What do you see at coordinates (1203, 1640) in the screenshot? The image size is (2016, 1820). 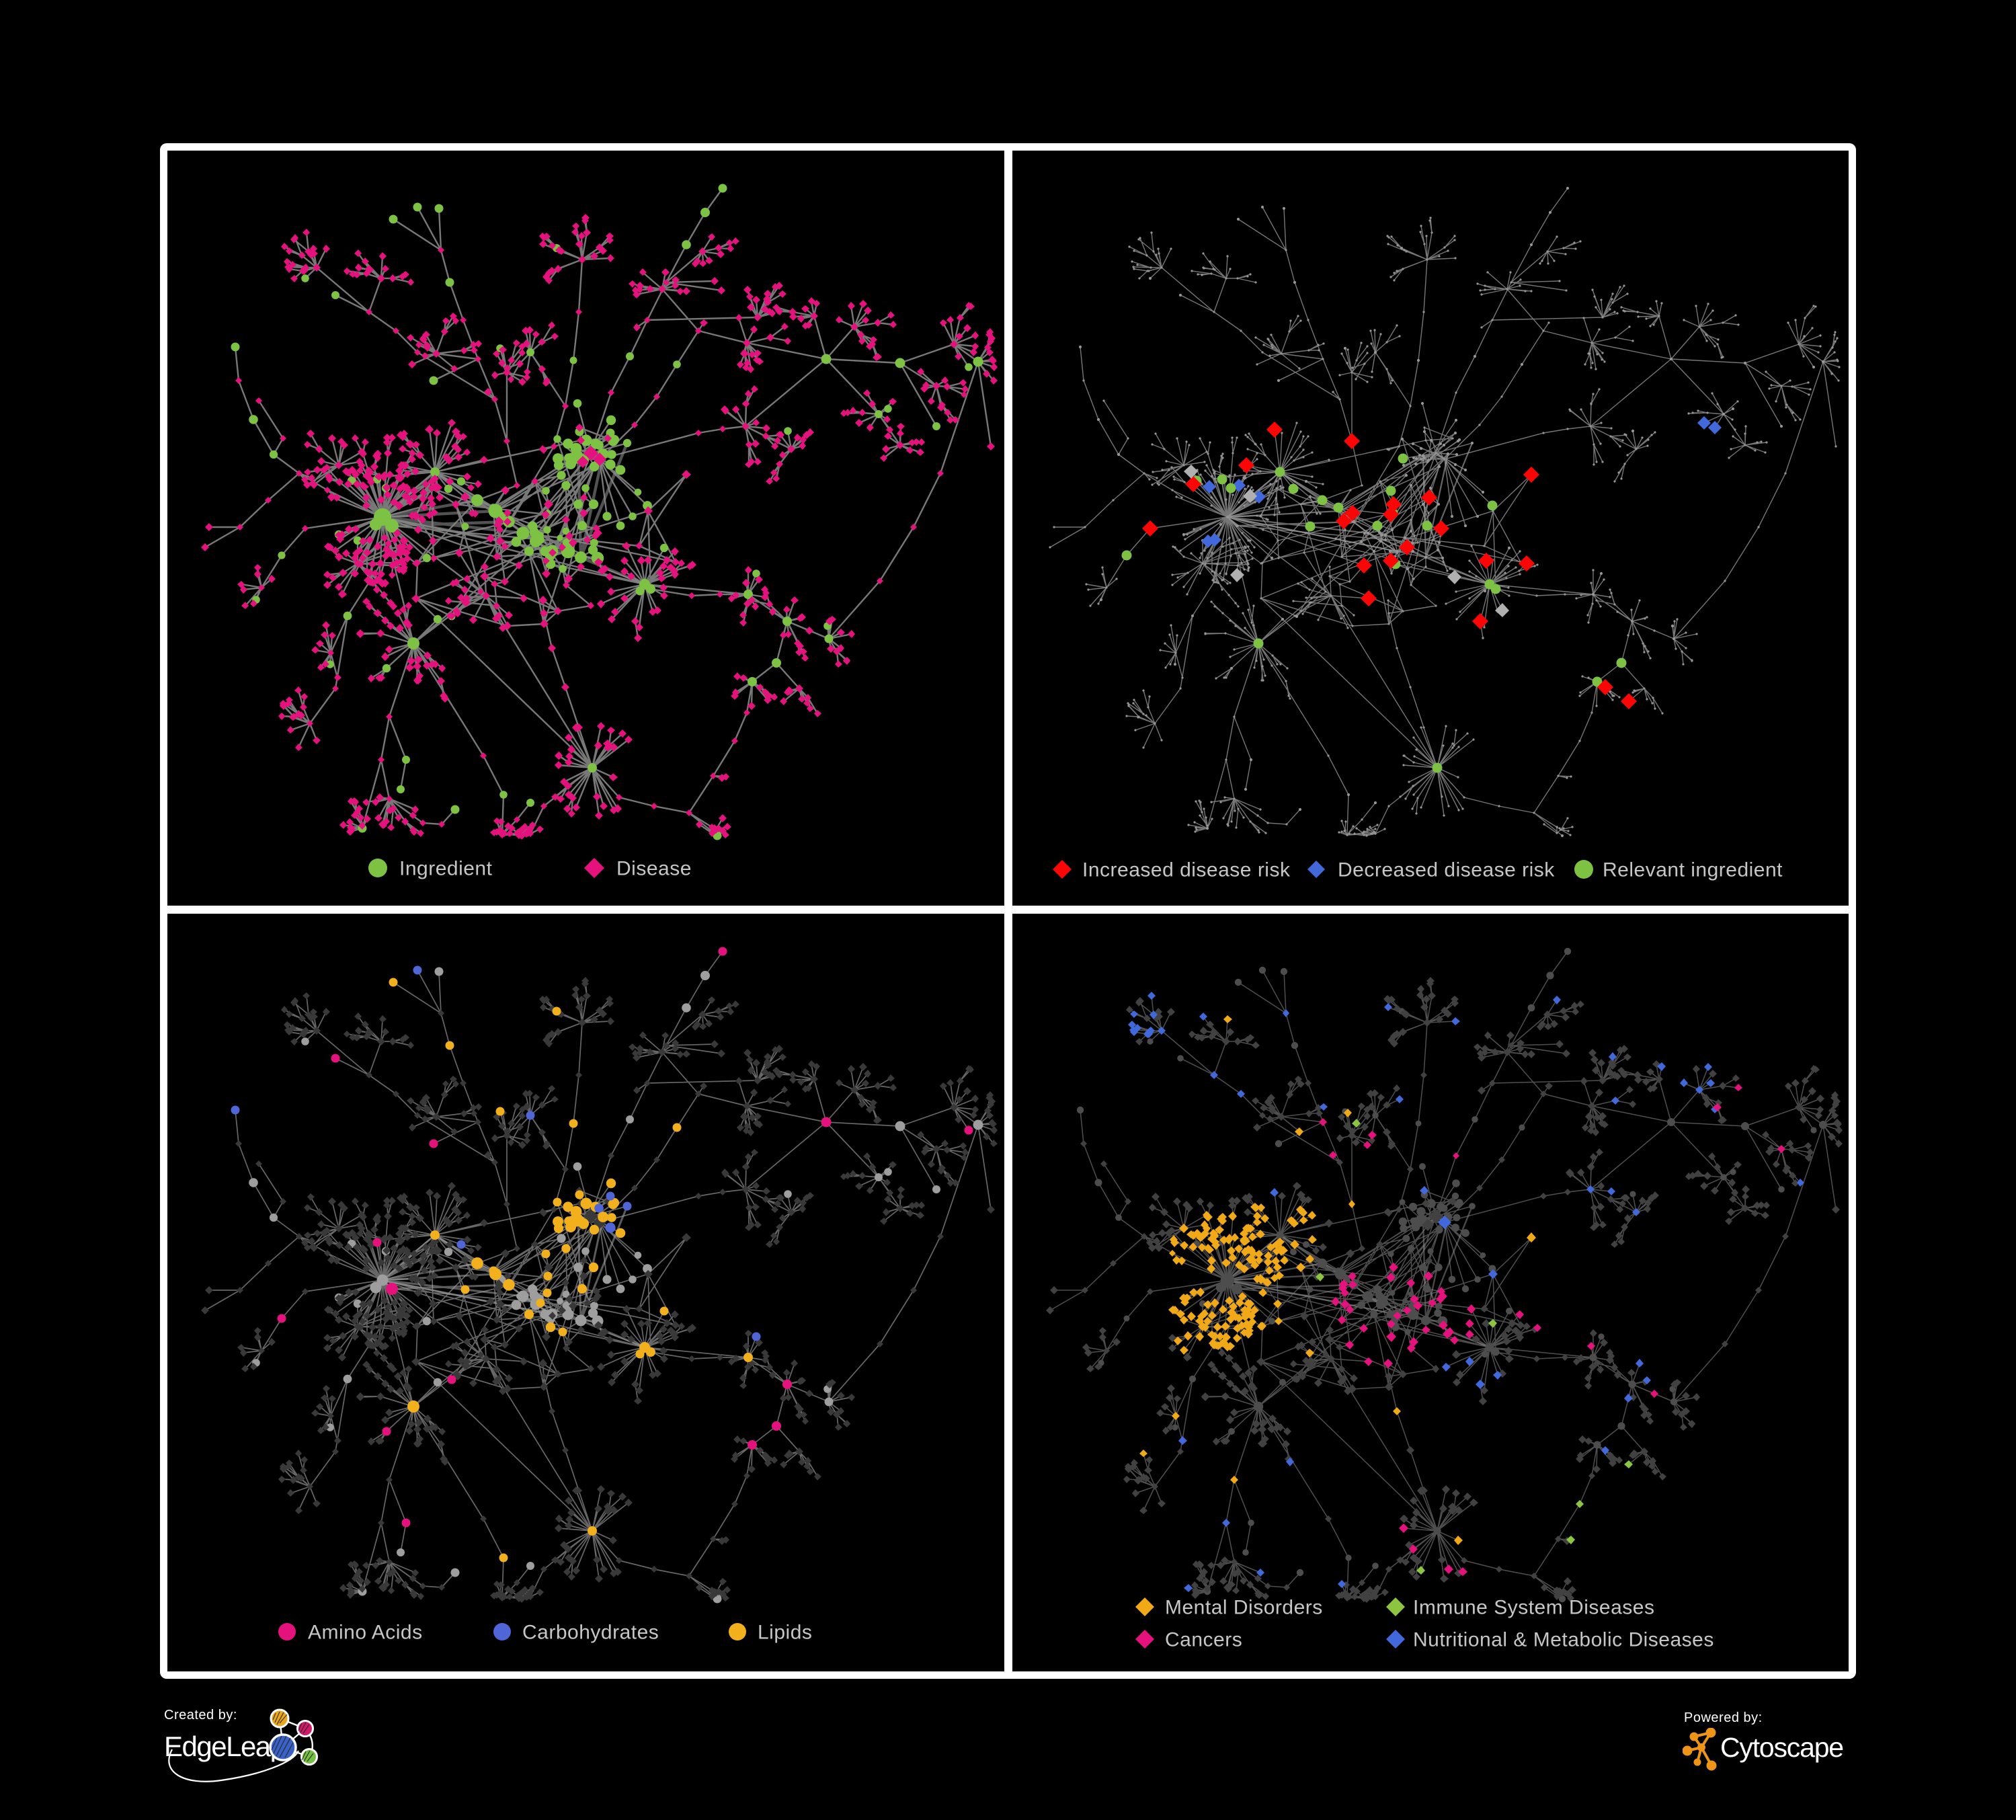 I see `svg-text: Cancers` at bounding box center [1203, 1640].